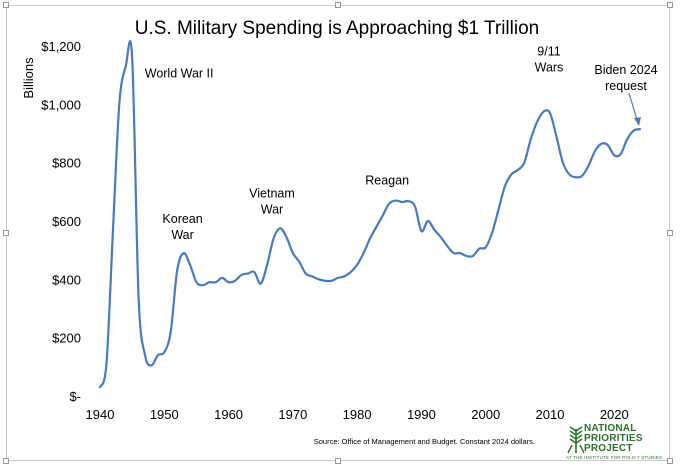 The height and width of the screenshot is (468, 680). What do you see at coordinates (272, 201) in the screenshot?
I see `annotation-label: Vietnam War` at bounding box center [272, 201].